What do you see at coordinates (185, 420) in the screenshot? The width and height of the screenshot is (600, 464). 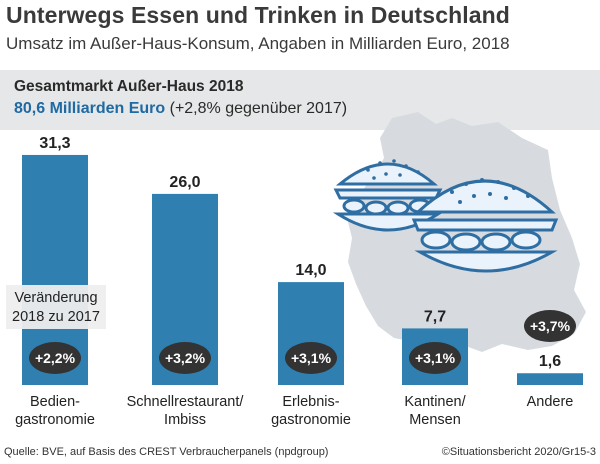 I see `category-label-2-line-2: Imbiss` at bounding box center [185, 420].